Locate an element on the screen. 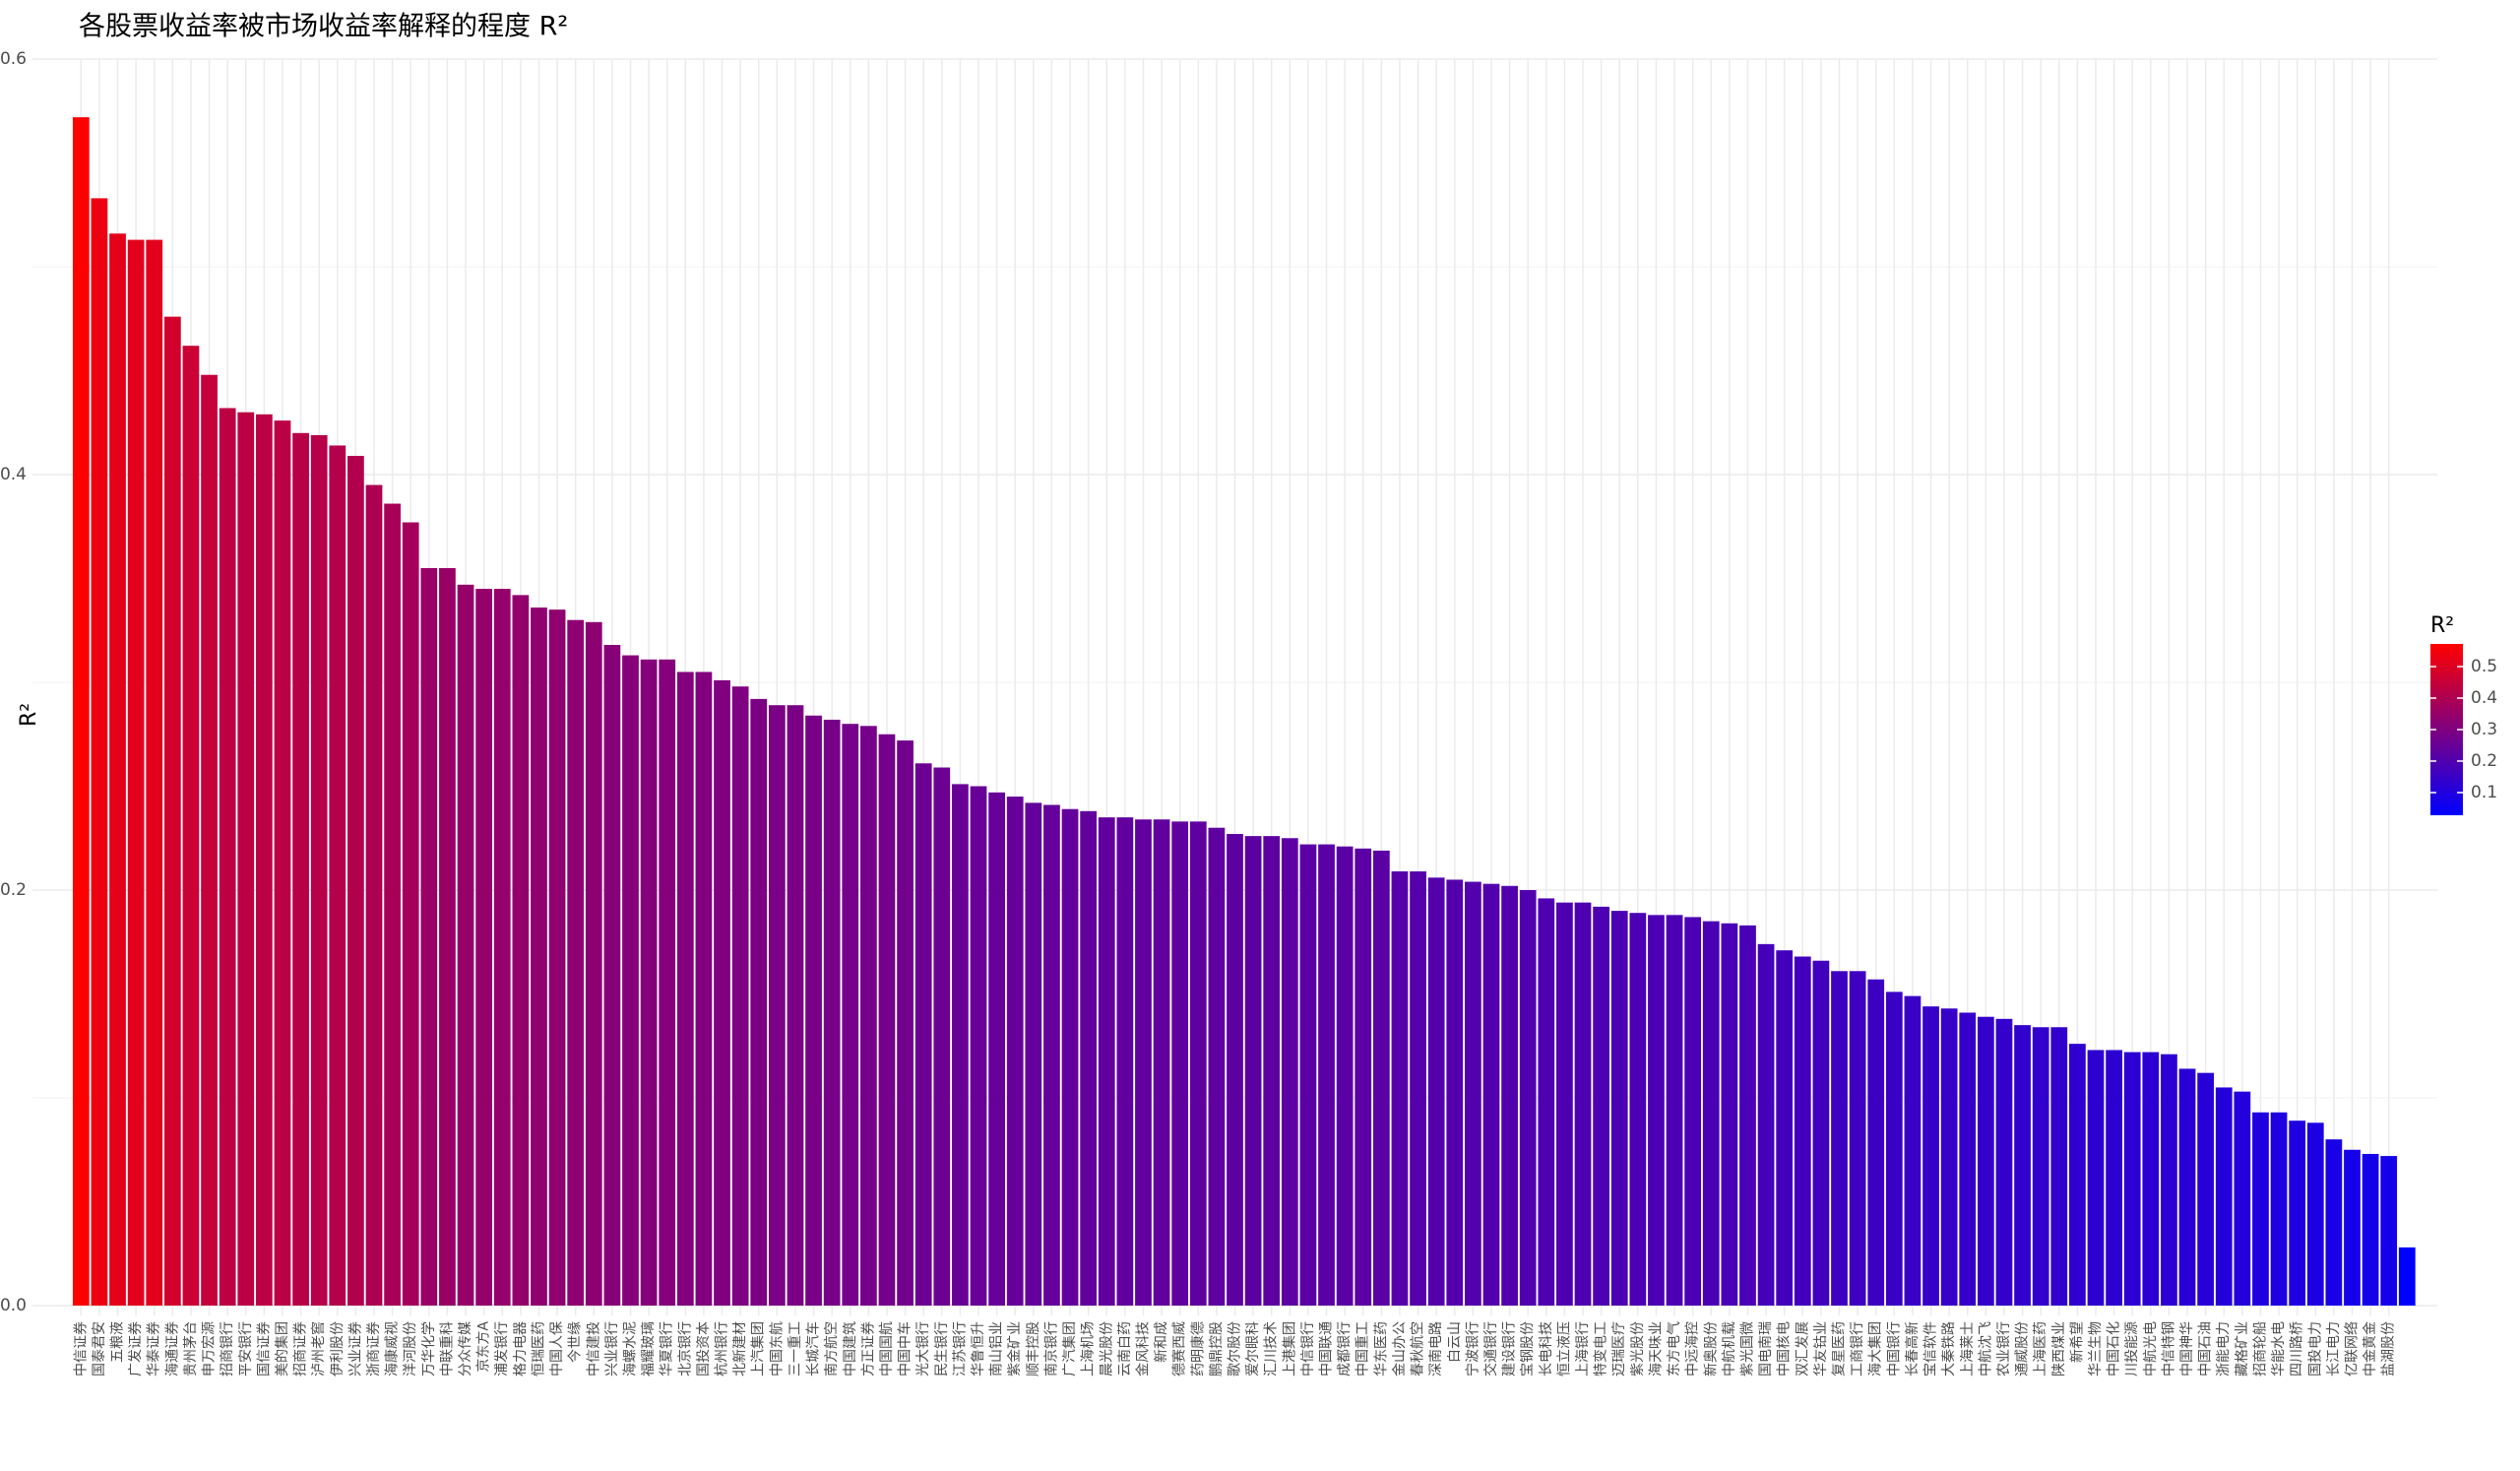 The width and height of the screenshot is (2520, 1471). x-tick-label: 中国银行 is located at coordinates (1894, 1348).